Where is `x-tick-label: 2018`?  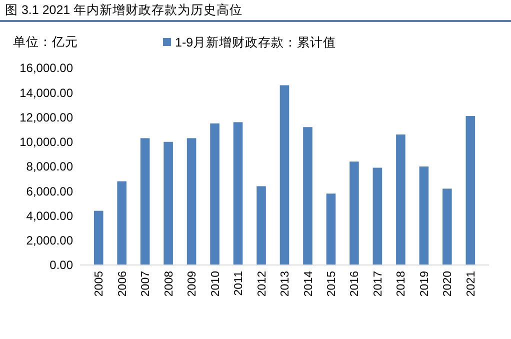
x-tick-label: 2018 is located at coordinates (402, 284).